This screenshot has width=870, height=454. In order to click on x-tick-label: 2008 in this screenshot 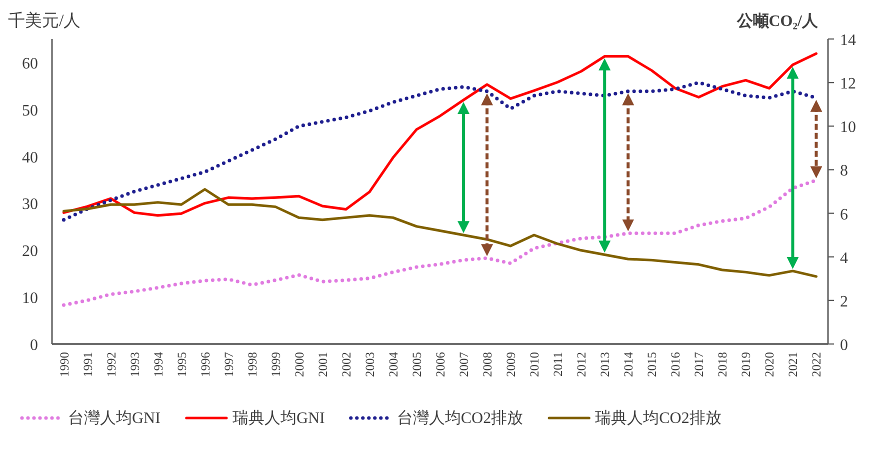, I will do `click(487, 364)`.